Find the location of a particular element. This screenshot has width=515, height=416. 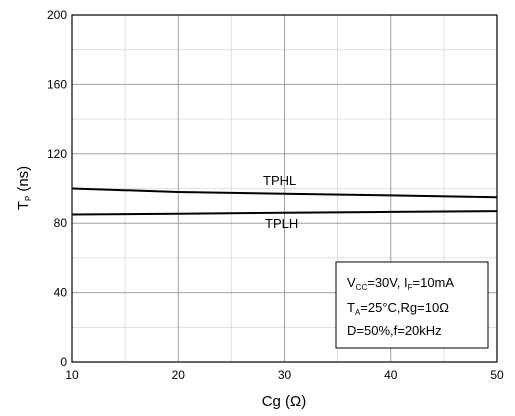

if-value: =10mA is located at coordinates (434, 282).